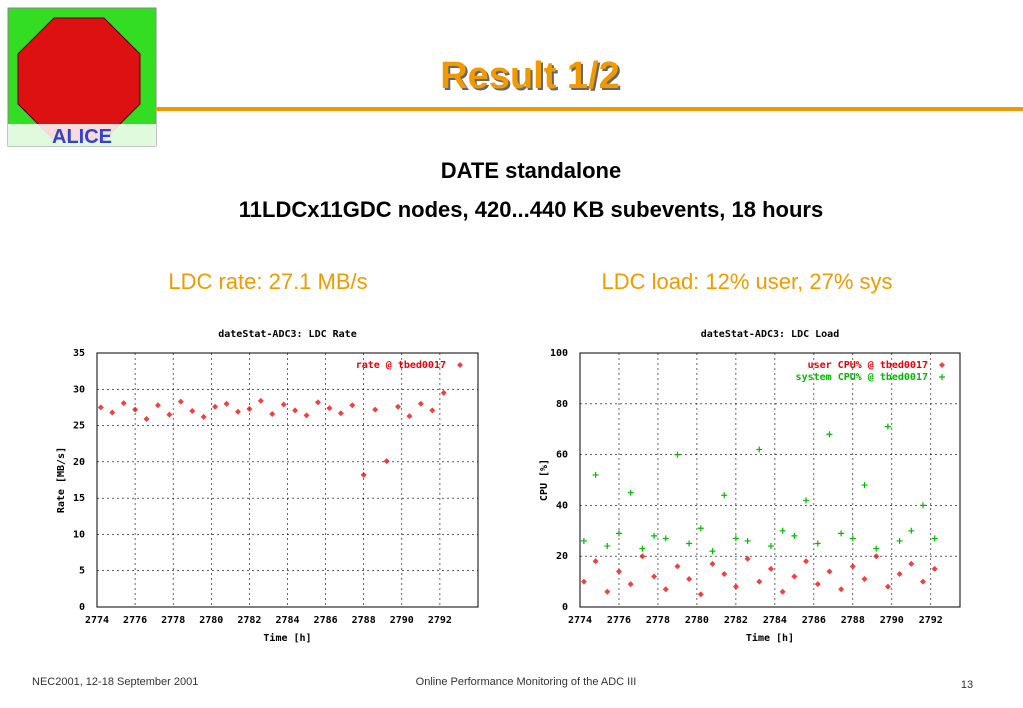 Image resolution: width=1023 pixels, height=708 pixels. I want to click on y-tick-label: 0, so click(82, 607).